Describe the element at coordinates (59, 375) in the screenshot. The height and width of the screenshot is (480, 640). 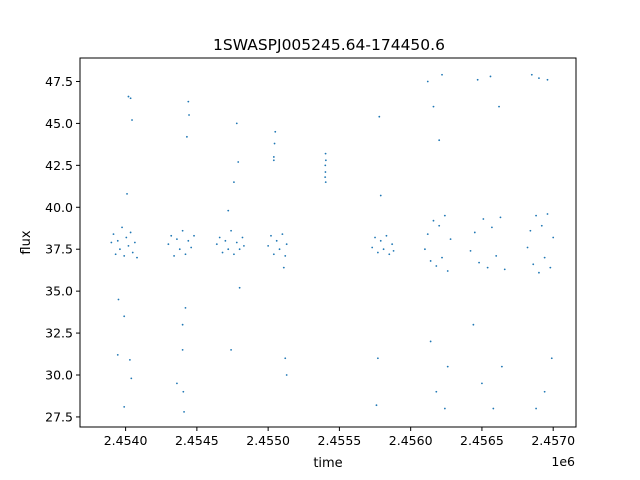
I see `y-tick-label: 30.0` at that location.